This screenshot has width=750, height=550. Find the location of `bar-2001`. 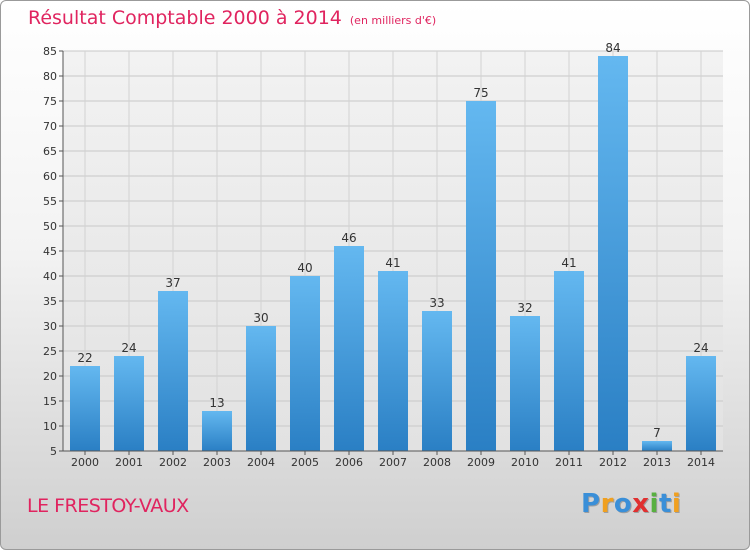

bar-2001 is located at coordinates (129, 403).